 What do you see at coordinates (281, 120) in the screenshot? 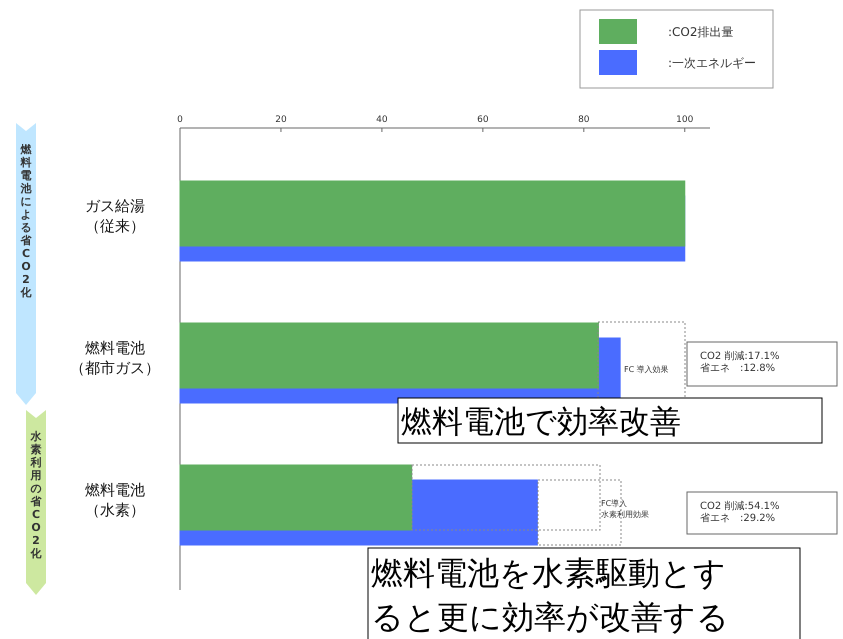
I see `x-tick-label: 20` at bounding box center [281, 120].